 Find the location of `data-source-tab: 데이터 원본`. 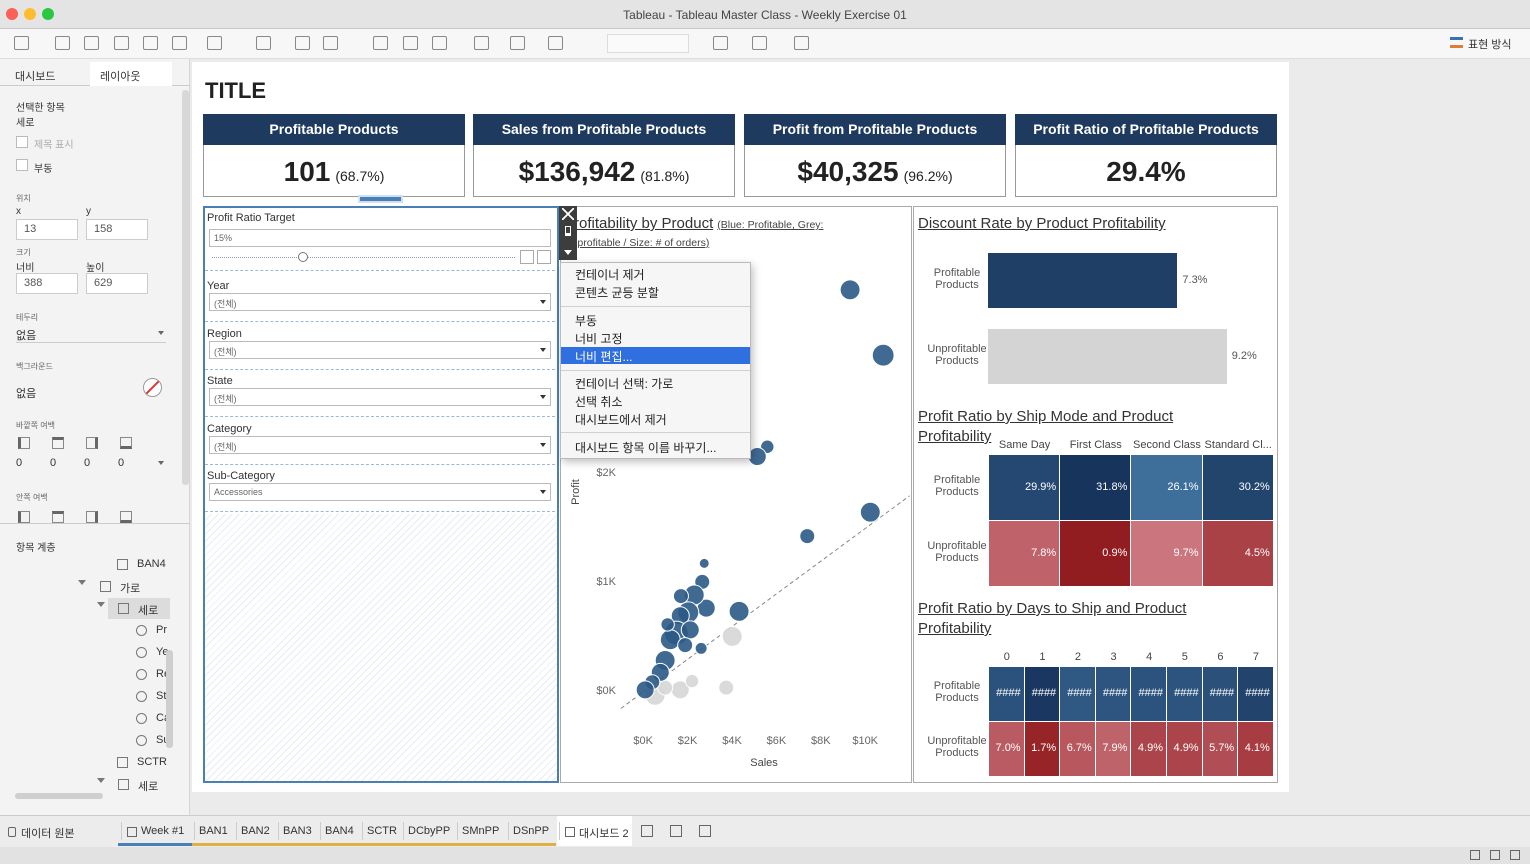

data-source-tab: 데이터 원본 is located at coordinates (48, 834).